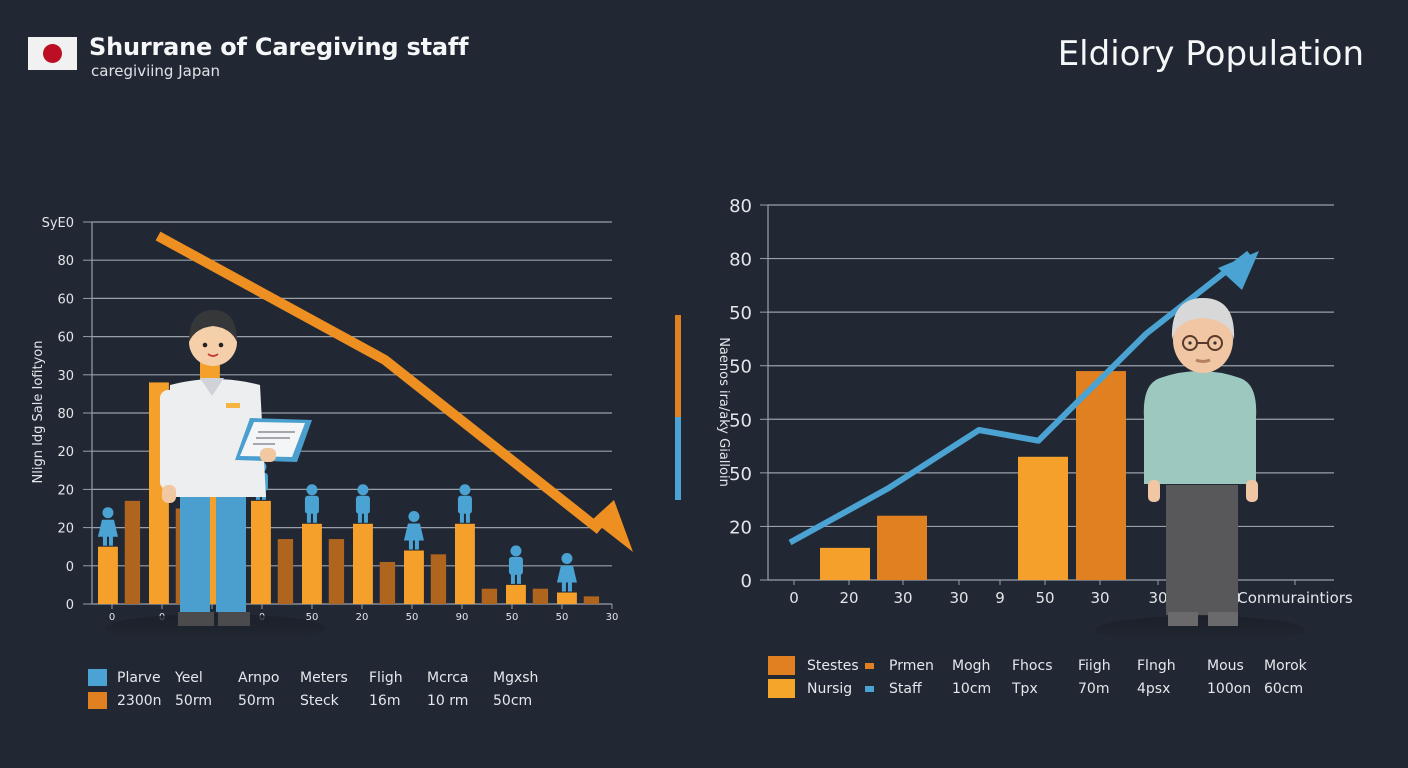 This screenshot has width=1408, height=768. Describe the element at coordinates (462, 617) in the screenshot. I see `x-tick-label: 90` at that location.